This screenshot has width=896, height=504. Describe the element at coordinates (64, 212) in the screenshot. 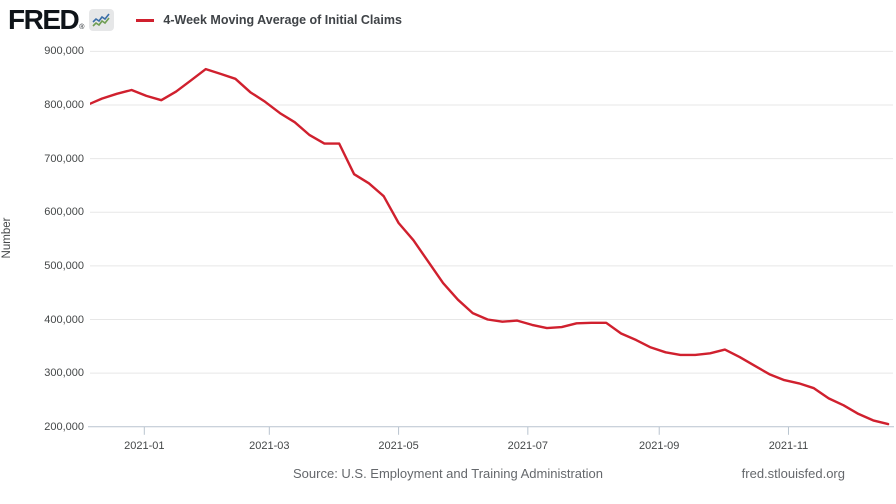

I see `y-tick-label: 600,000` at that location.